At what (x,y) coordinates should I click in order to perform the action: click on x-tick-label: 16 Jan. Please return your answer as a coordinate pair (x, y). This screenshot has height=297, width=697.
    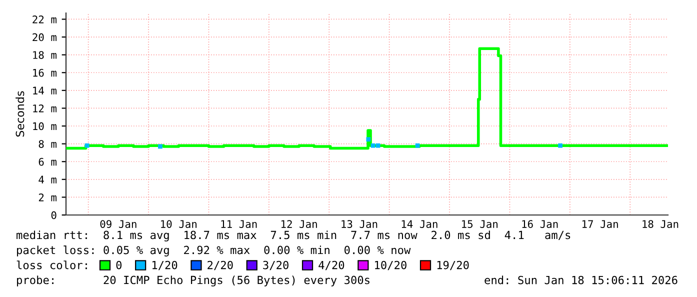
    Looking at the image, I should click on (540, 224).